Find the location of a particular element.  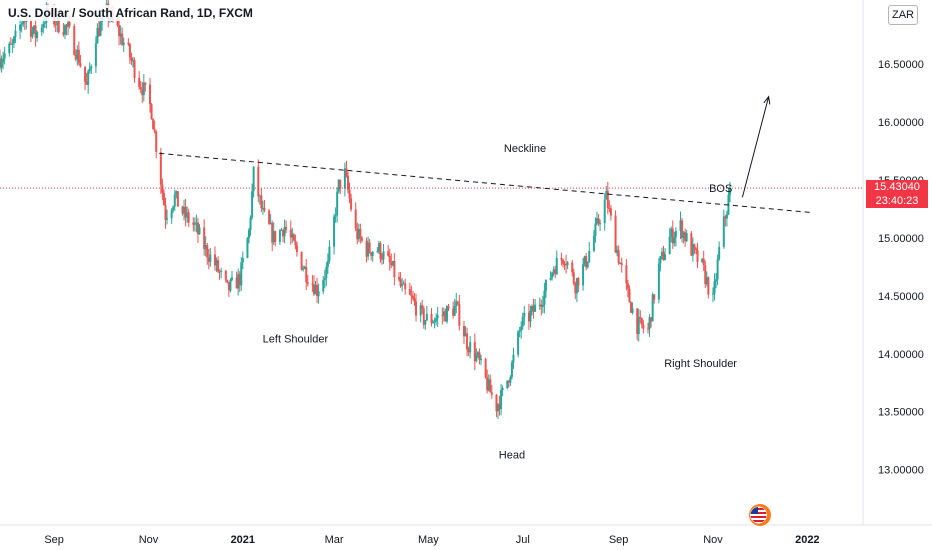

x-tick-label: Nov is located at coordinates (149, 540).